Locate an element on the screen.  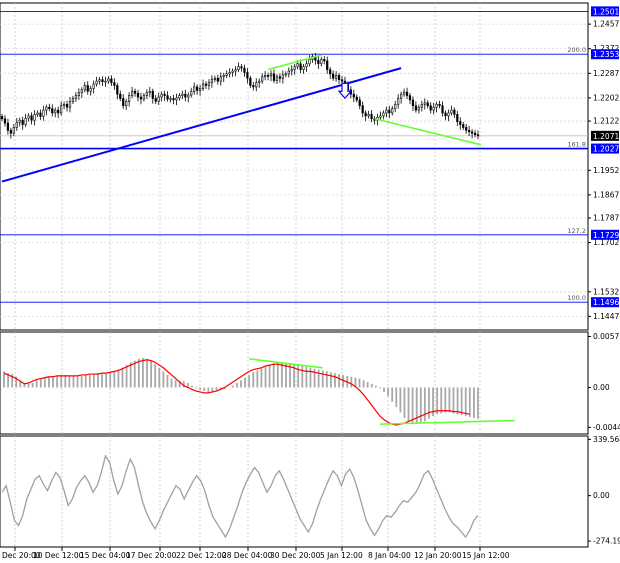
y-tick-label: 1.1952 is located at coordinates (606, 170).